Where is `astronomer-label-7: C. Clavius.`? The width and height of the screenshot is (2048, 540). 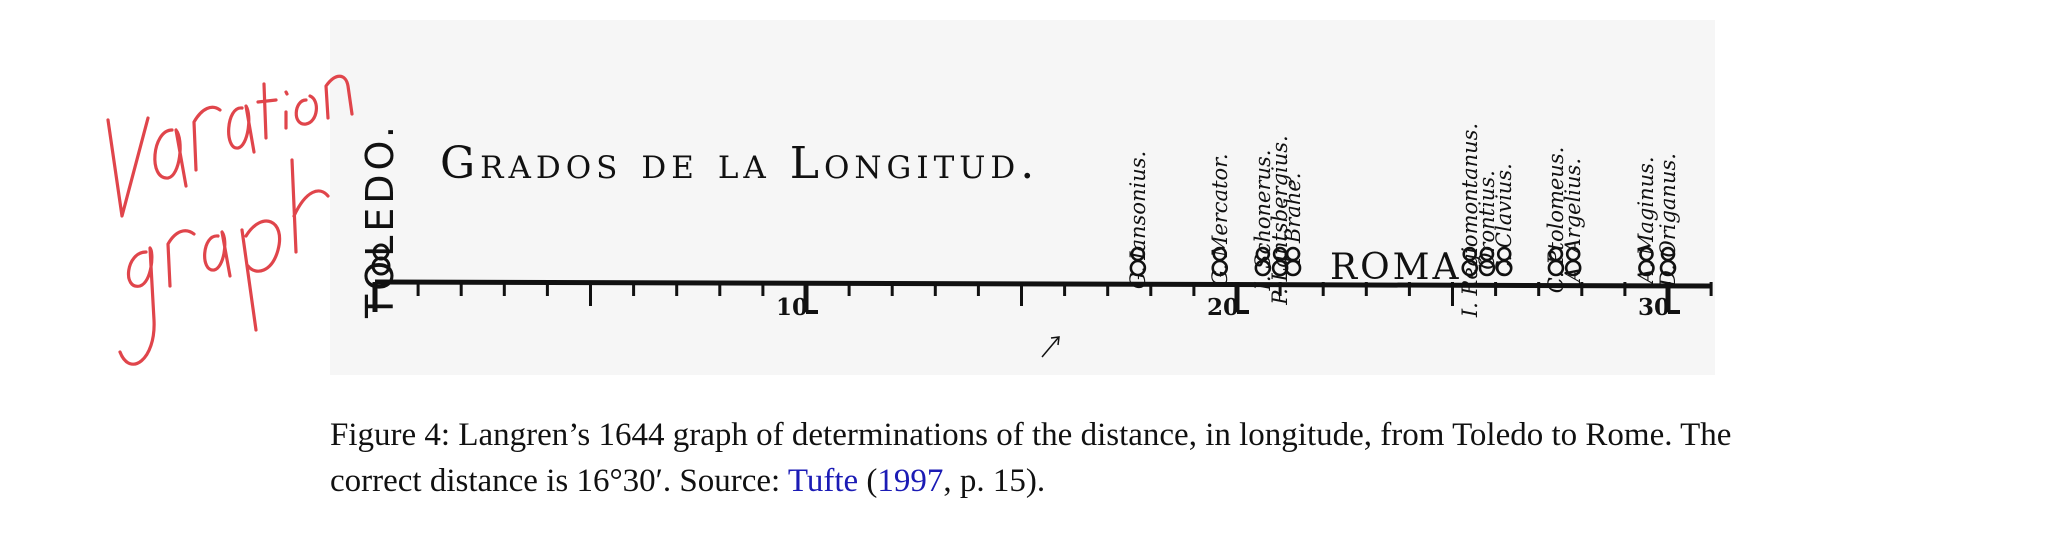
astronomer-label-7: C. Clavius. is located at coordinates (1504, 220).